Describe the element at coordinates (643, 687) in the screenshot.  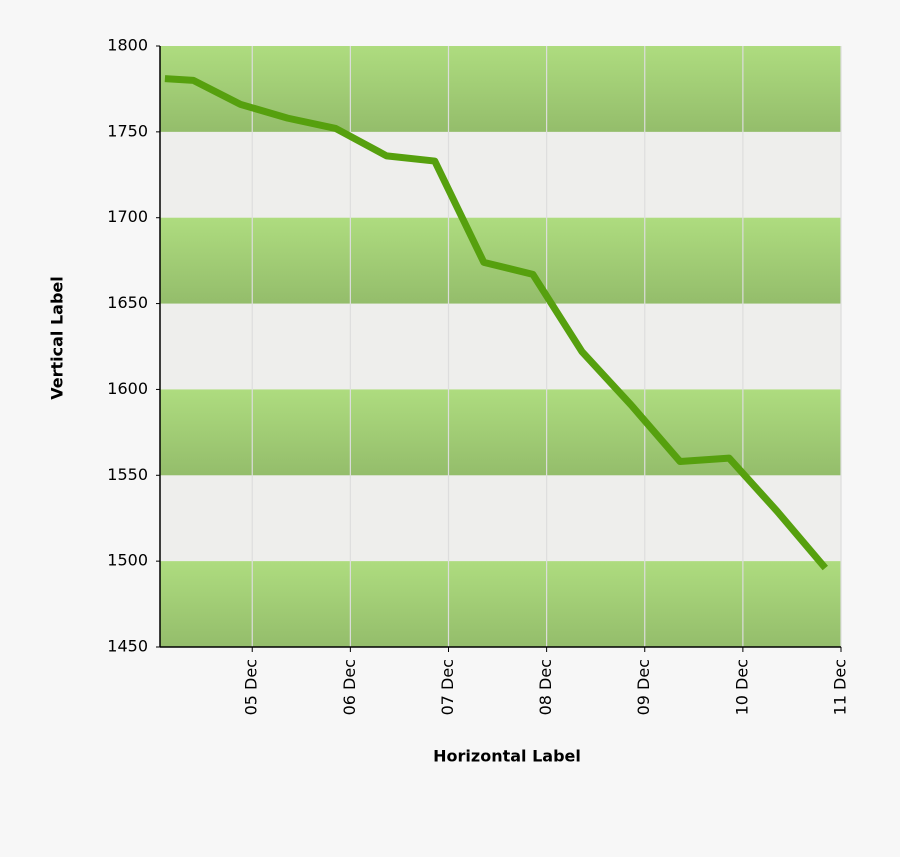
I see `x-tick-label: 09 Dec` at that location.